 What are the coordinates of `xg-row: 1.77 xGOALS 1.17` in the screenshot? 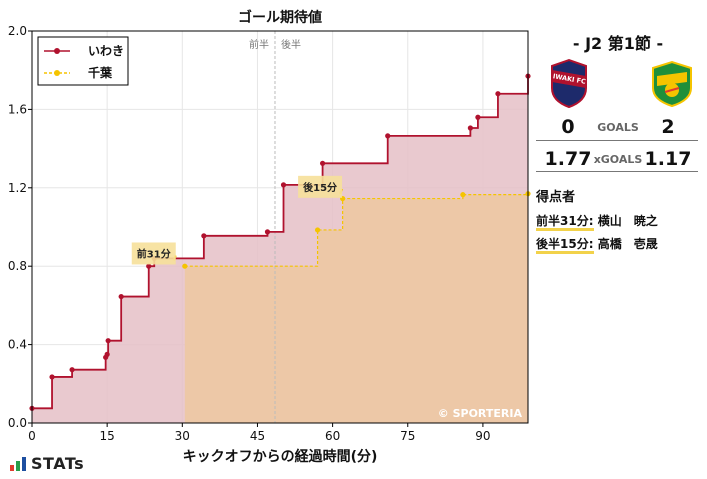 It's located at (618, 160).